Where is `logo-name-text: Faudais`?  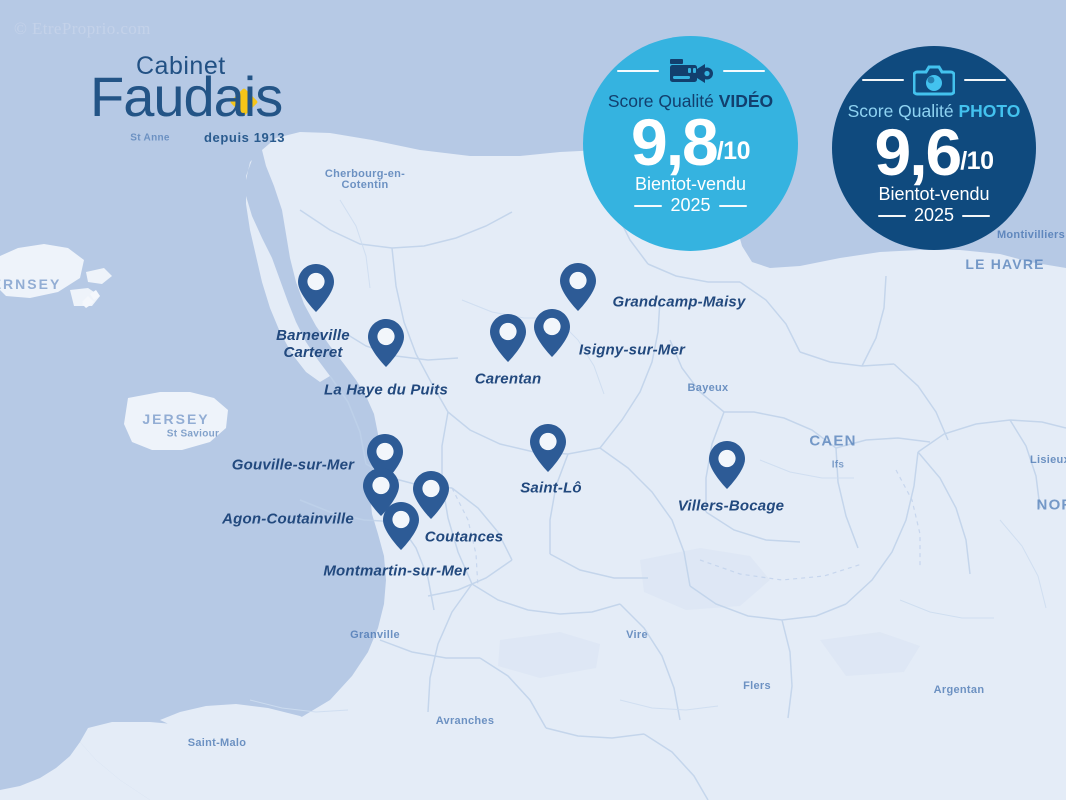 logo-name-text: Faudais is located at coordinates (186, 96).